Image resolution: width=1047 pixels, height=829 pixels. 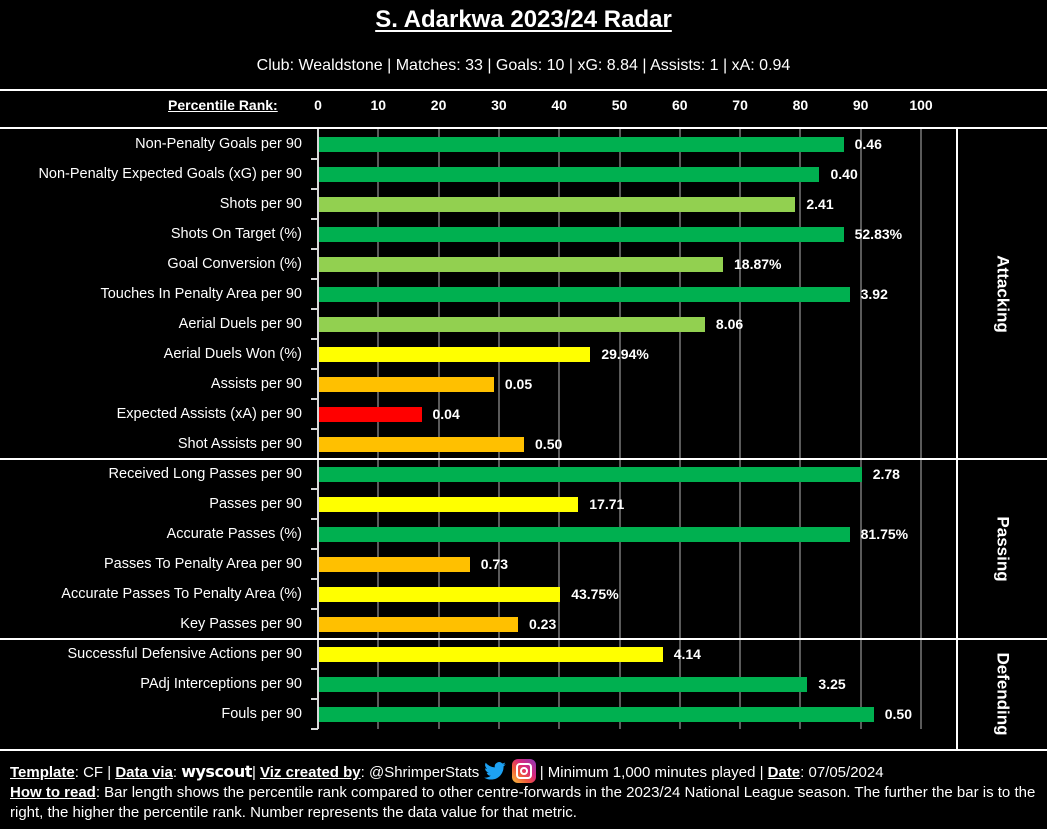 What do you see at coordinates (898, 714) in the screenshot?
I see `bar-value-label: 0.50` at bounding box center [898, 714].